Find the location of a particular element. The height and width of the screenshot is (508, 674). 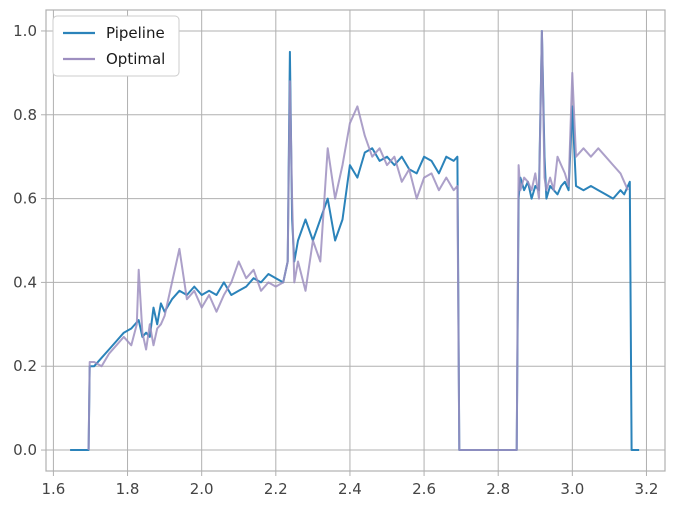

y-tick-label: 0.2 is located at coordinates (25, 366).